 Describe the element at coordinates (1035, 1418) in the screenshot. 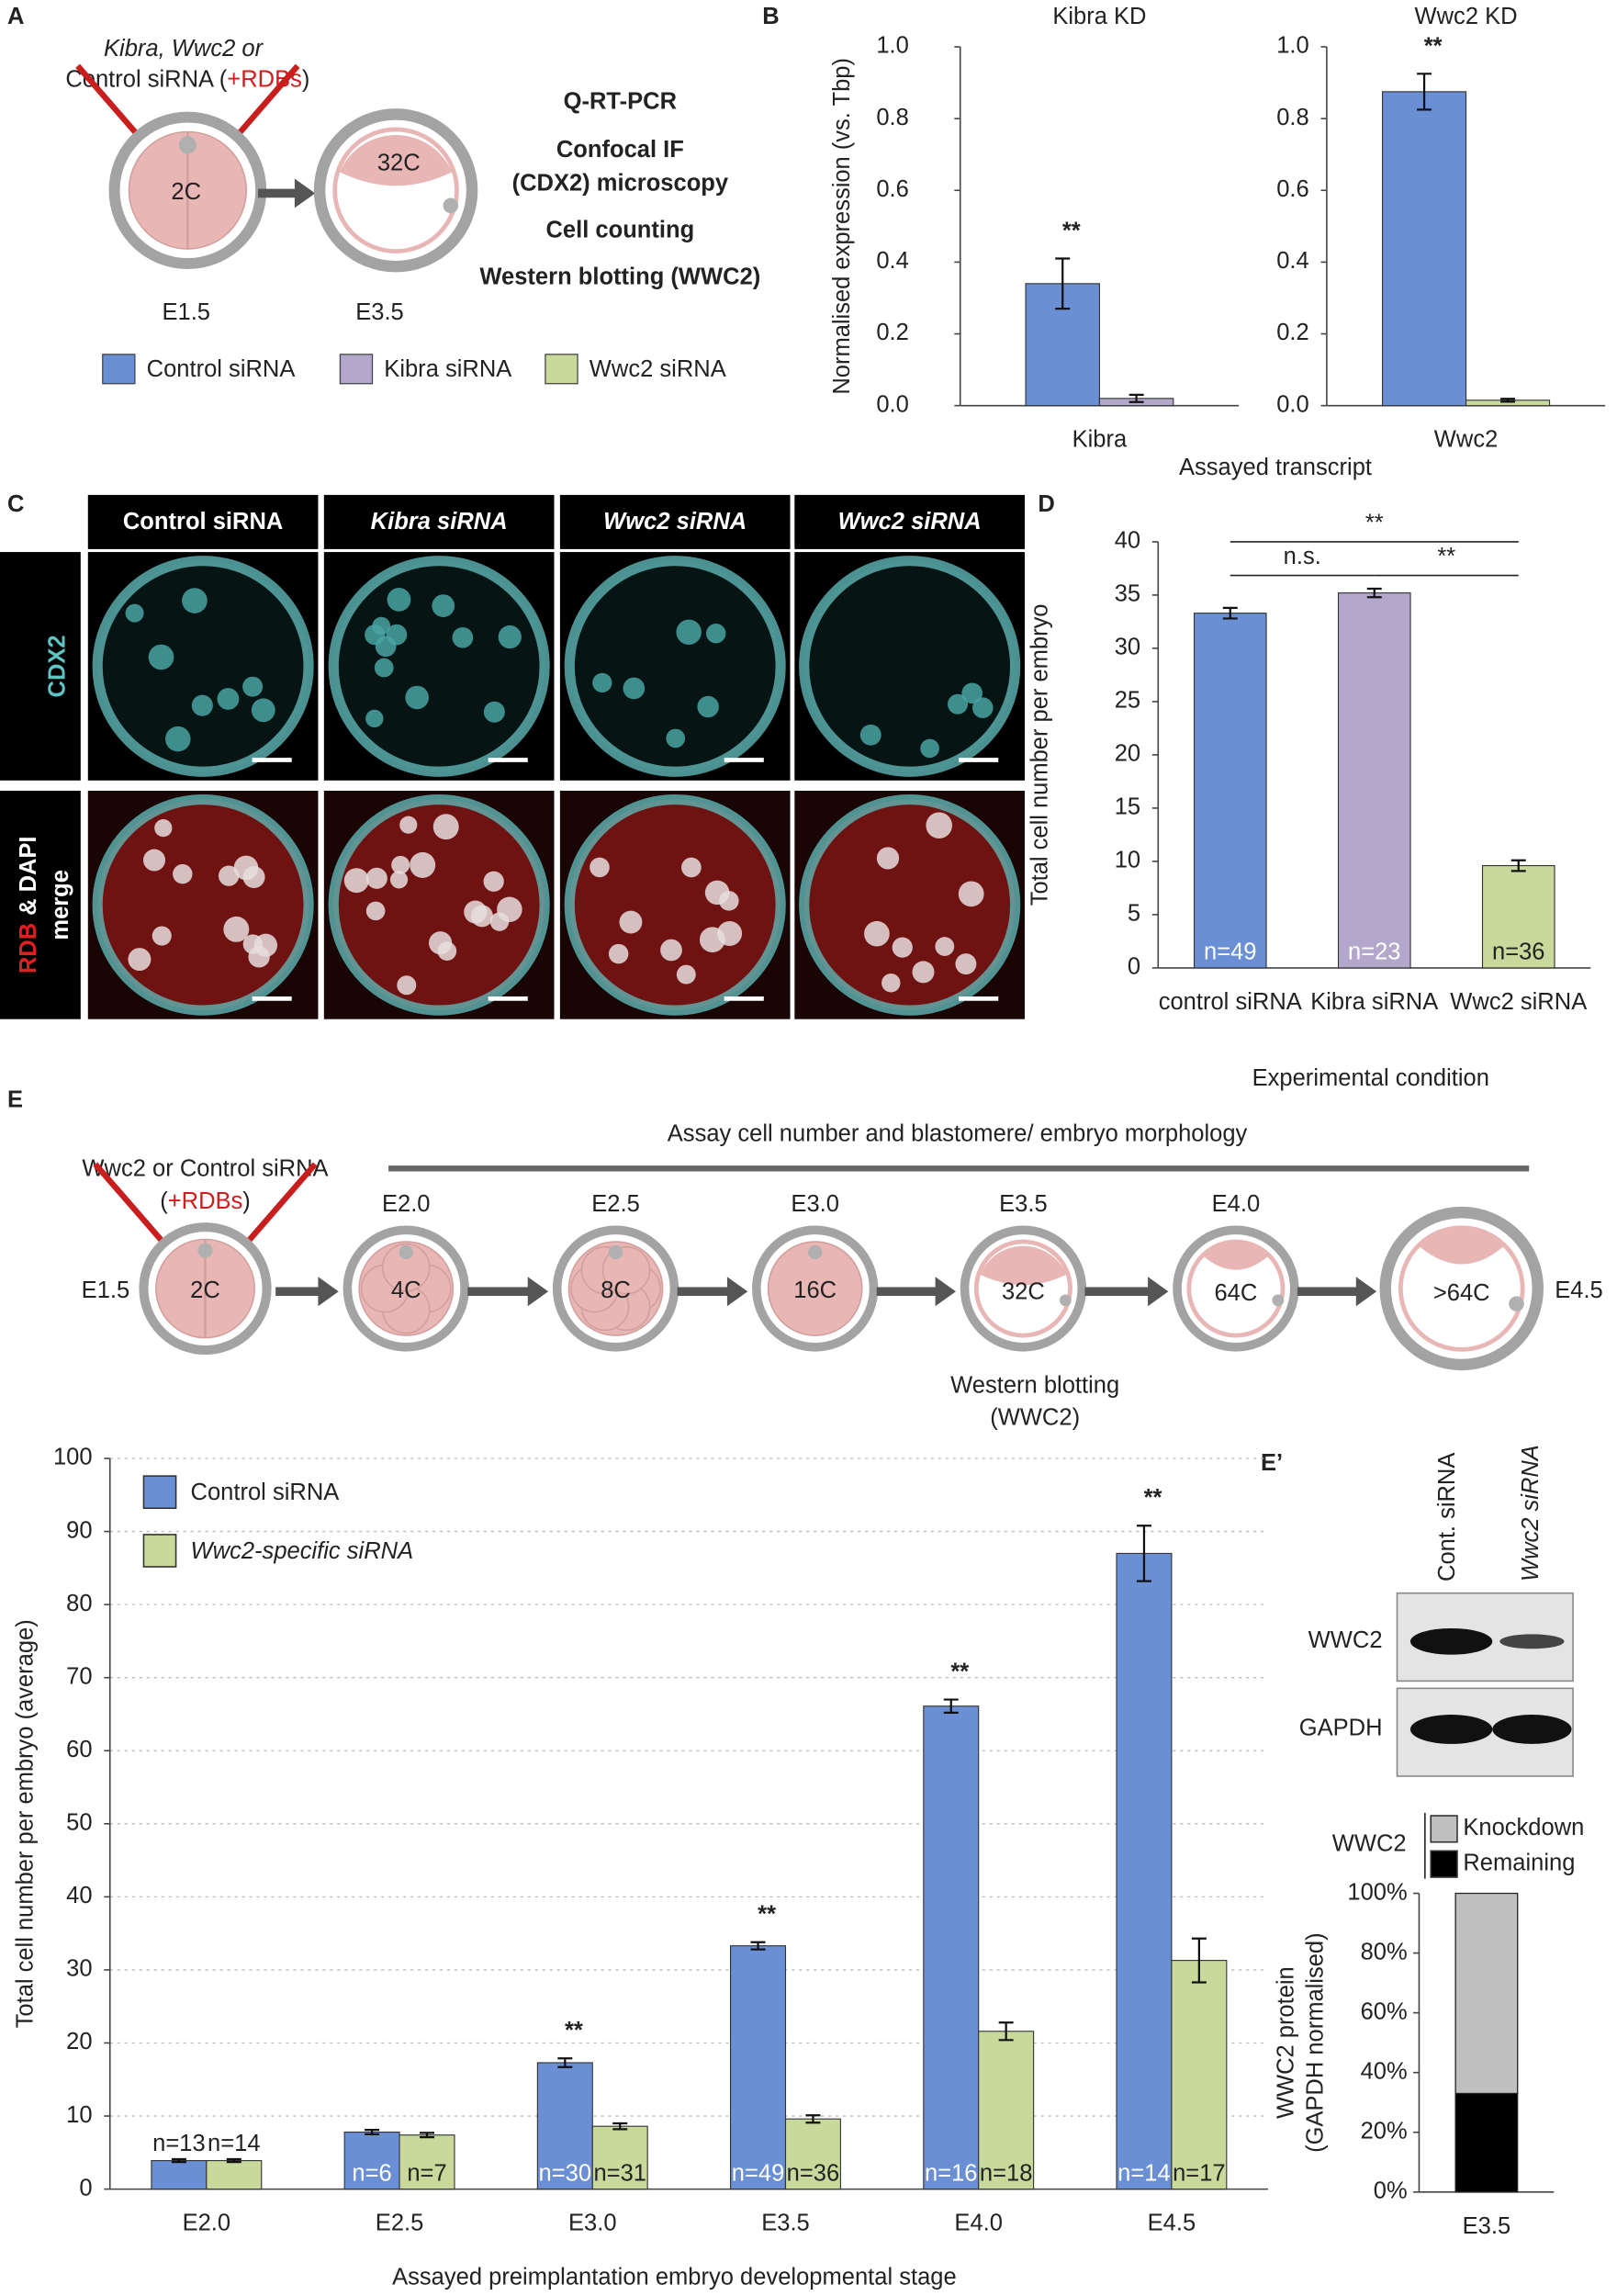

I see `label: (WWC2)` at that location.